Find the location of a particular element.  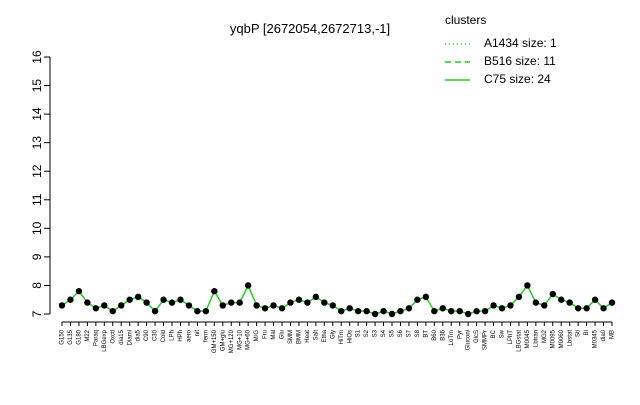

y-tick-label: 12 is located at coordinates (37, 171).